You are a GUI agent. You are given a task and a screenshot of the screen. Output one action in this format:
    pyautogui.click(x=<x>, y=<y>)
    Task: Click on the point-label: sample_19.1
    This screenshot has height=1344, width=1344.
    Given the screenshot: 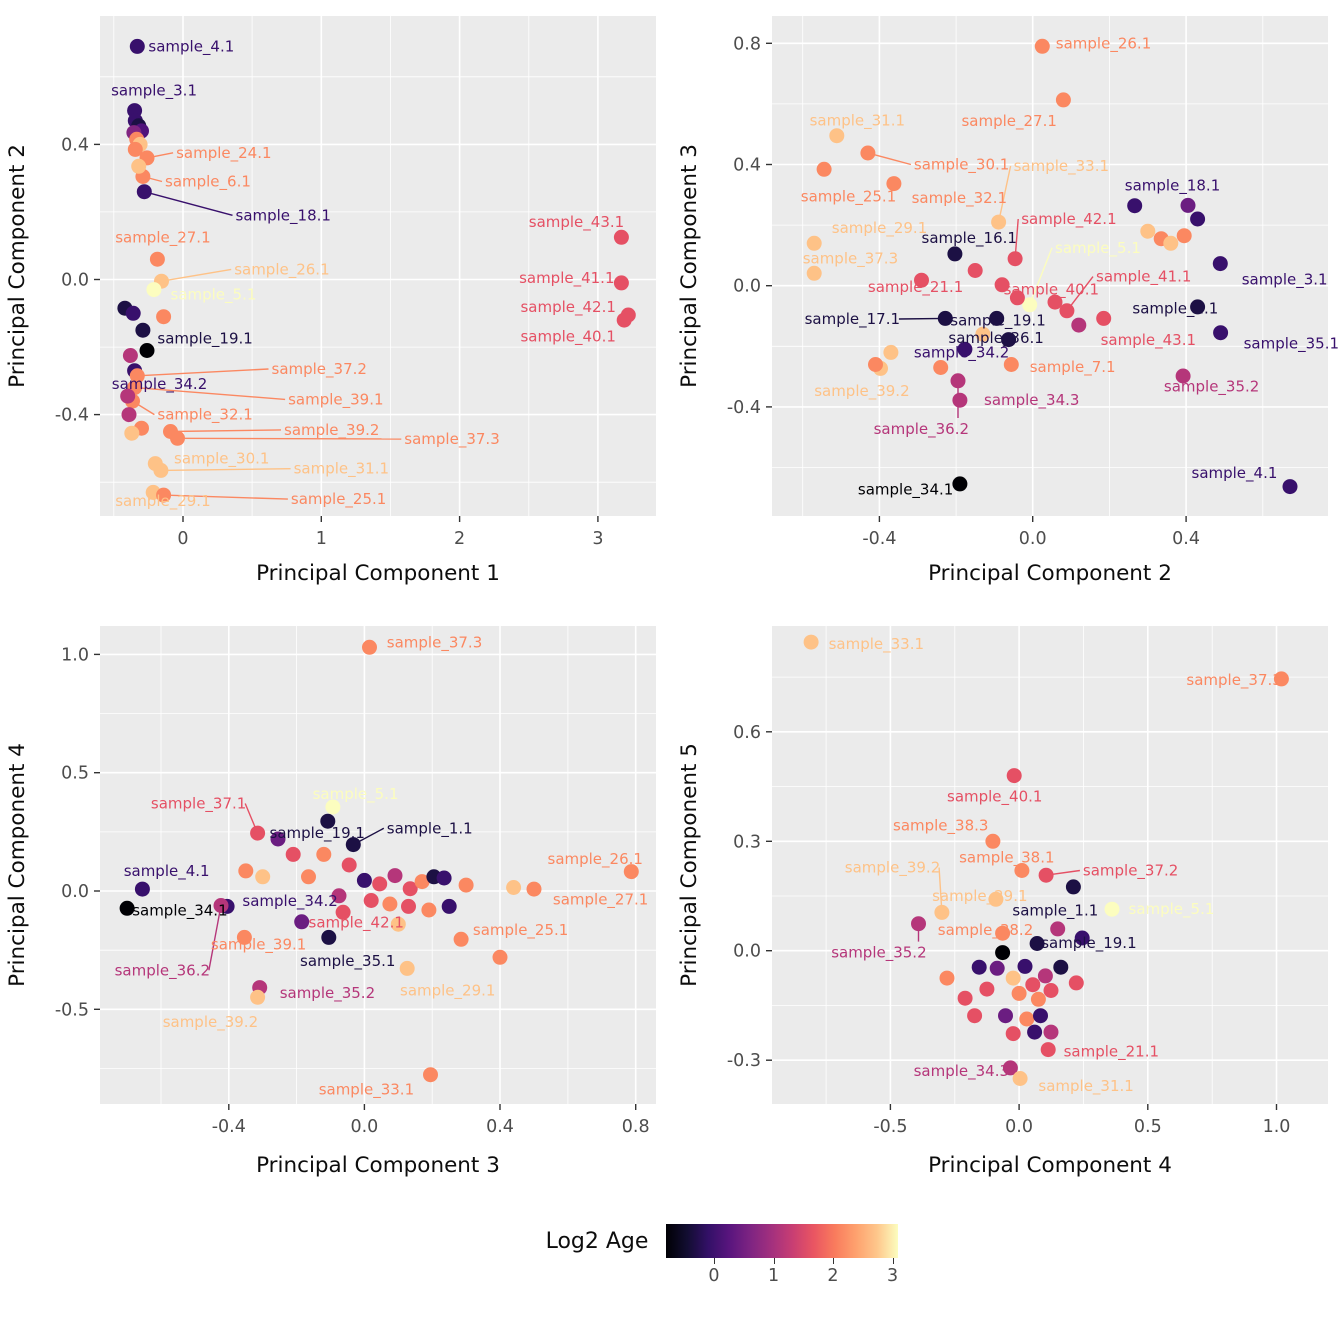 What is the action you would take?
    pyautogui.click(x=997, y=321)
    